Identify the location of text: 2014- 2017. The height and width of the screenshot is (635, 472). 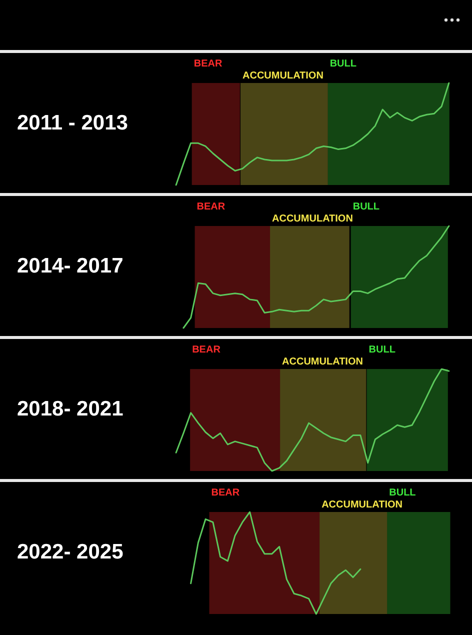
(70, 266).